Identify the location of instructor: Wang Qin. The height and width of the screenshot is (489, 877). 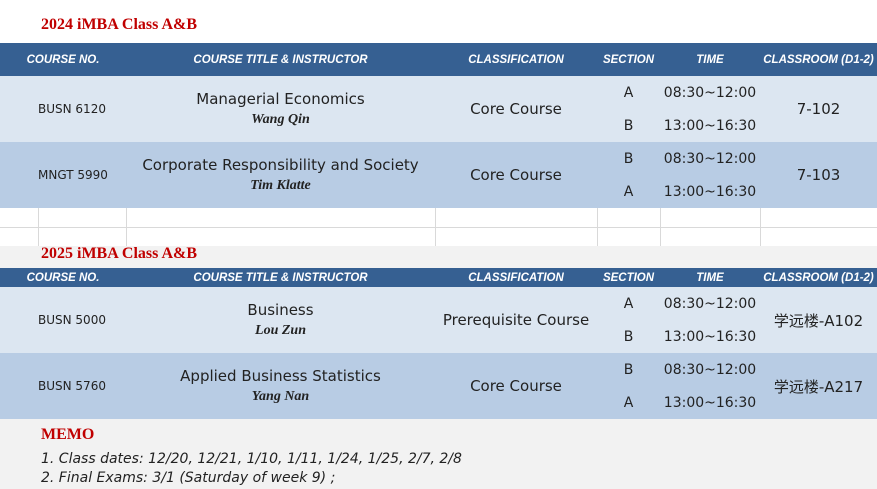
(280, 119).